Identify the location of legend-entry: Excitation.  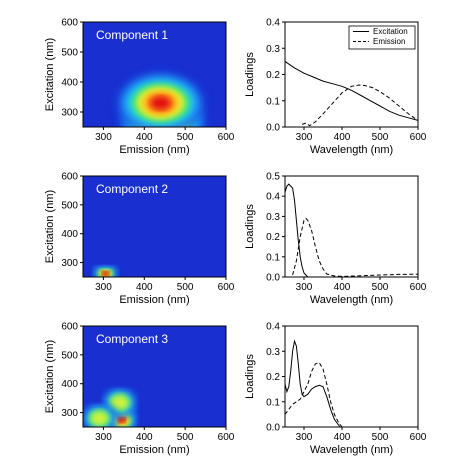
(390, 31).